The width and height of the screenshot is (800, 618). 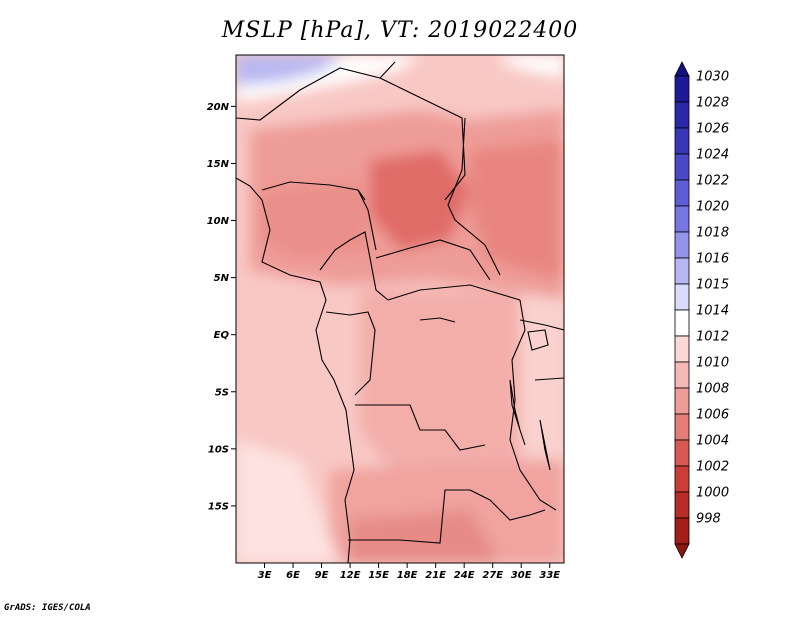 I want to click on boundary-nigeria-cameroon, so click(x=354, y=266).